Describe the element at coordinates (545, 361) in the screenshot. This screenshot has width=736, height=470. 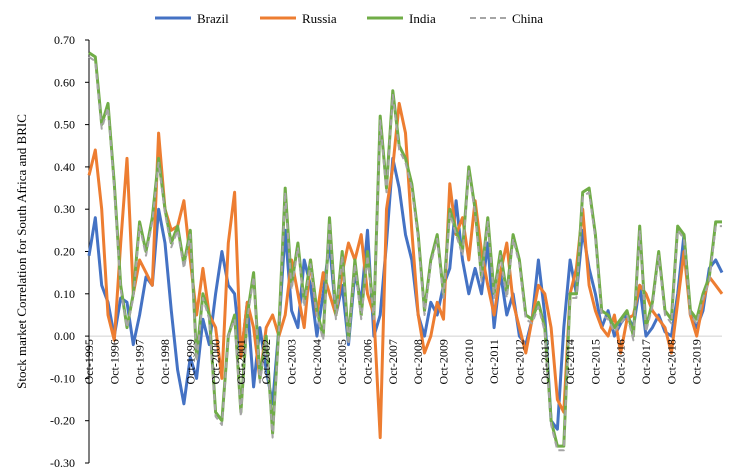
I see `x-tick-label: Oct-2013` at that location.